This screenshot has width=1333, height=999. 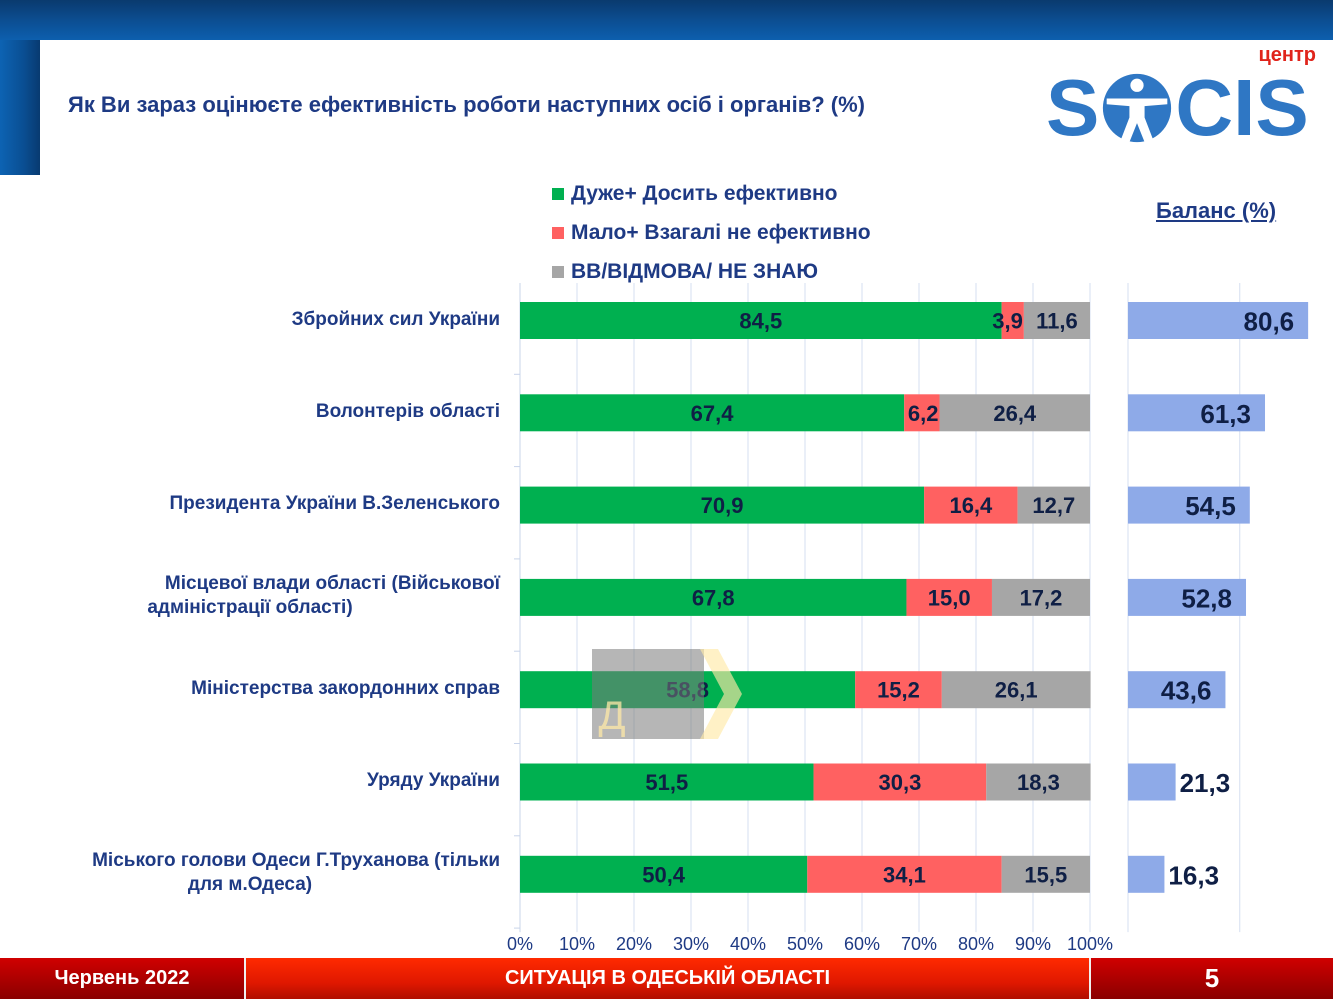 What do you see at coordinates (634, 944) in the screenshot?
I see `x-tick-label: 20%` at bounding box center [634, 944].